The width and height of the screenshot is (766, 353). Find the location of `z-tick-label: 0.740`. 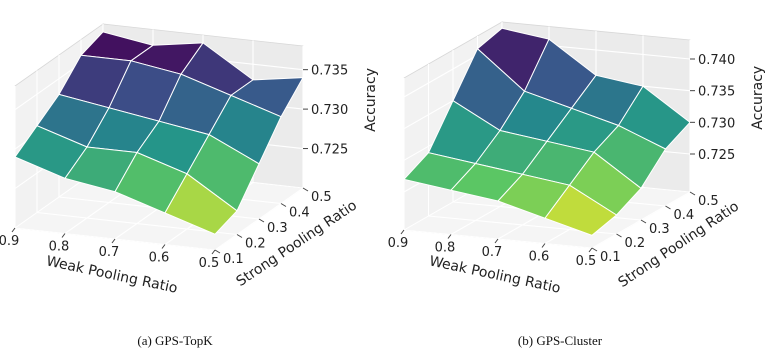

z-tick-label: 0.740 is located at coordinates (716, 60).